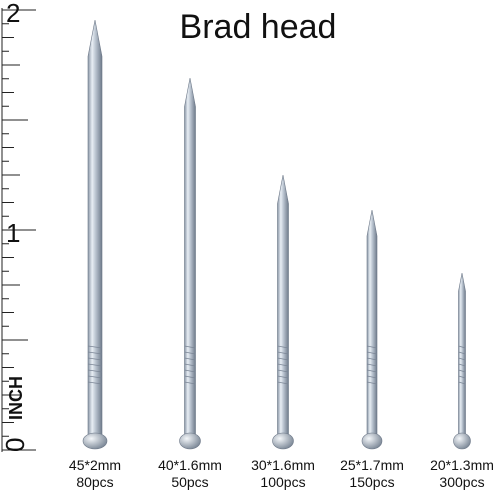  What do you see at coordinates (94, 482) in the screenshot?
I see `nail-count: 80pcs` at bounding box center [94, 482].